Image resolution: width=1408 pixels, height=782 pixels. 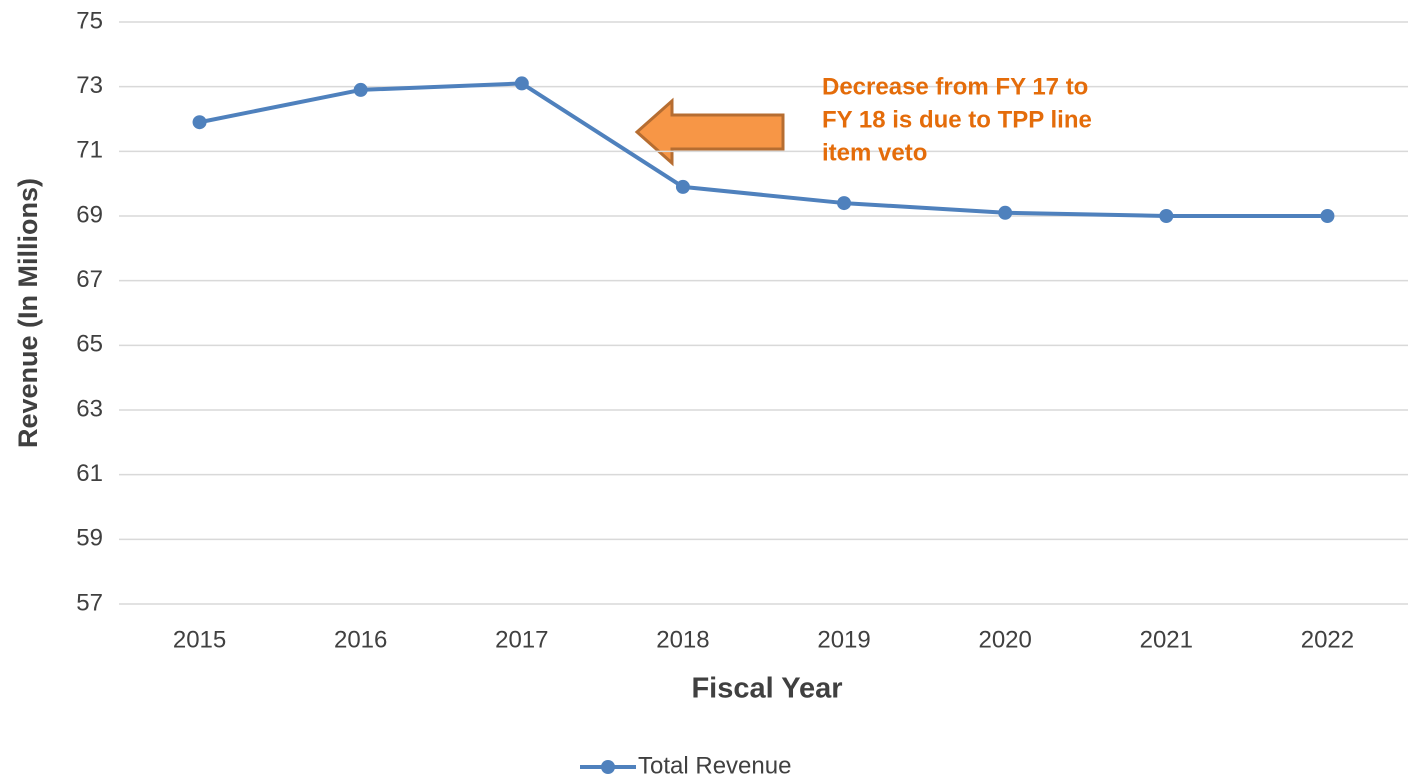 I want to click on x-tick-label: 2022, so click(x=1327, y=639).